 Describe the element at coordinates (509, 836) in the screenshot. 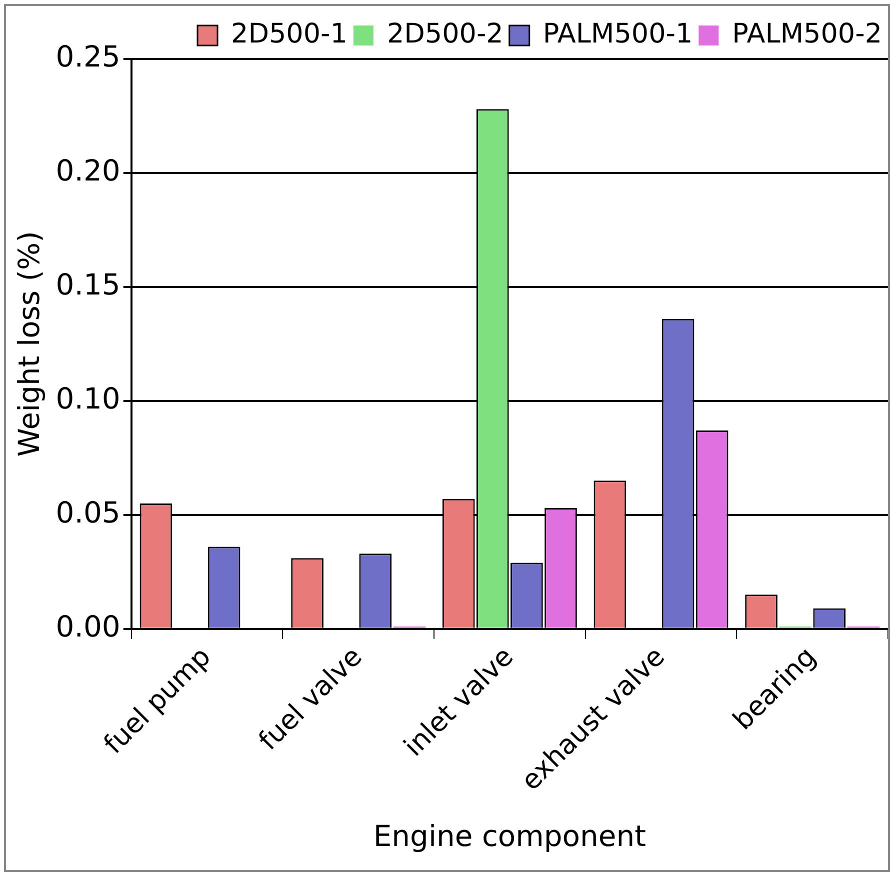

I see `x-axis-title: Engine component` at that location.